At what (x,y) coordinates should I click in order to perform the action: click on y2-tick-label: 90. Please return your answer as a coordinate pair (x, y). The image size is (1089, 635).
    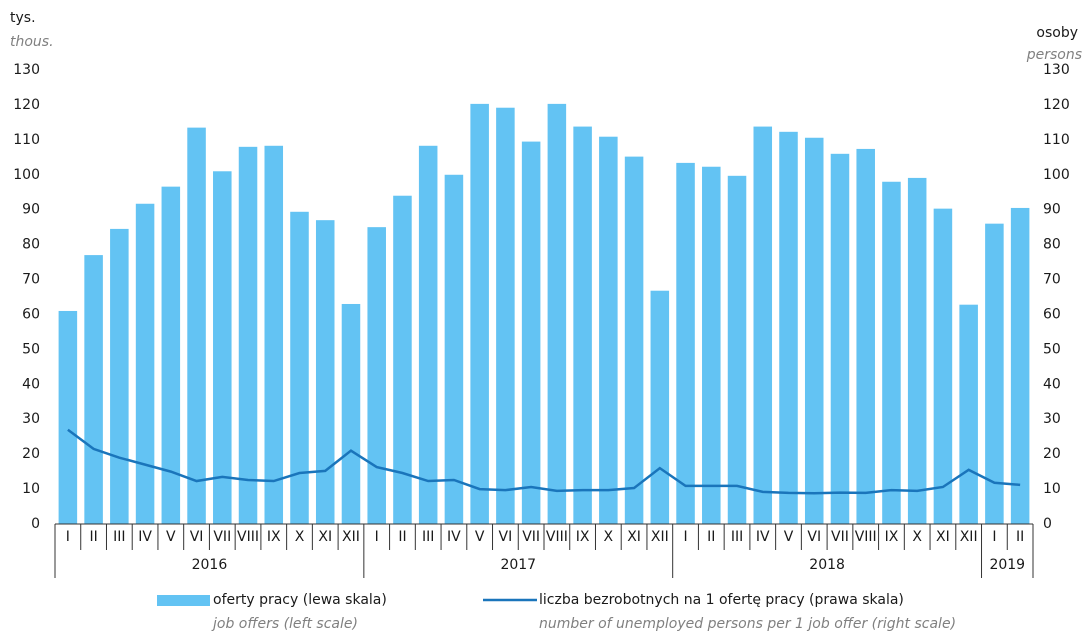
    Looking at the image, I should click on (1052, 210).